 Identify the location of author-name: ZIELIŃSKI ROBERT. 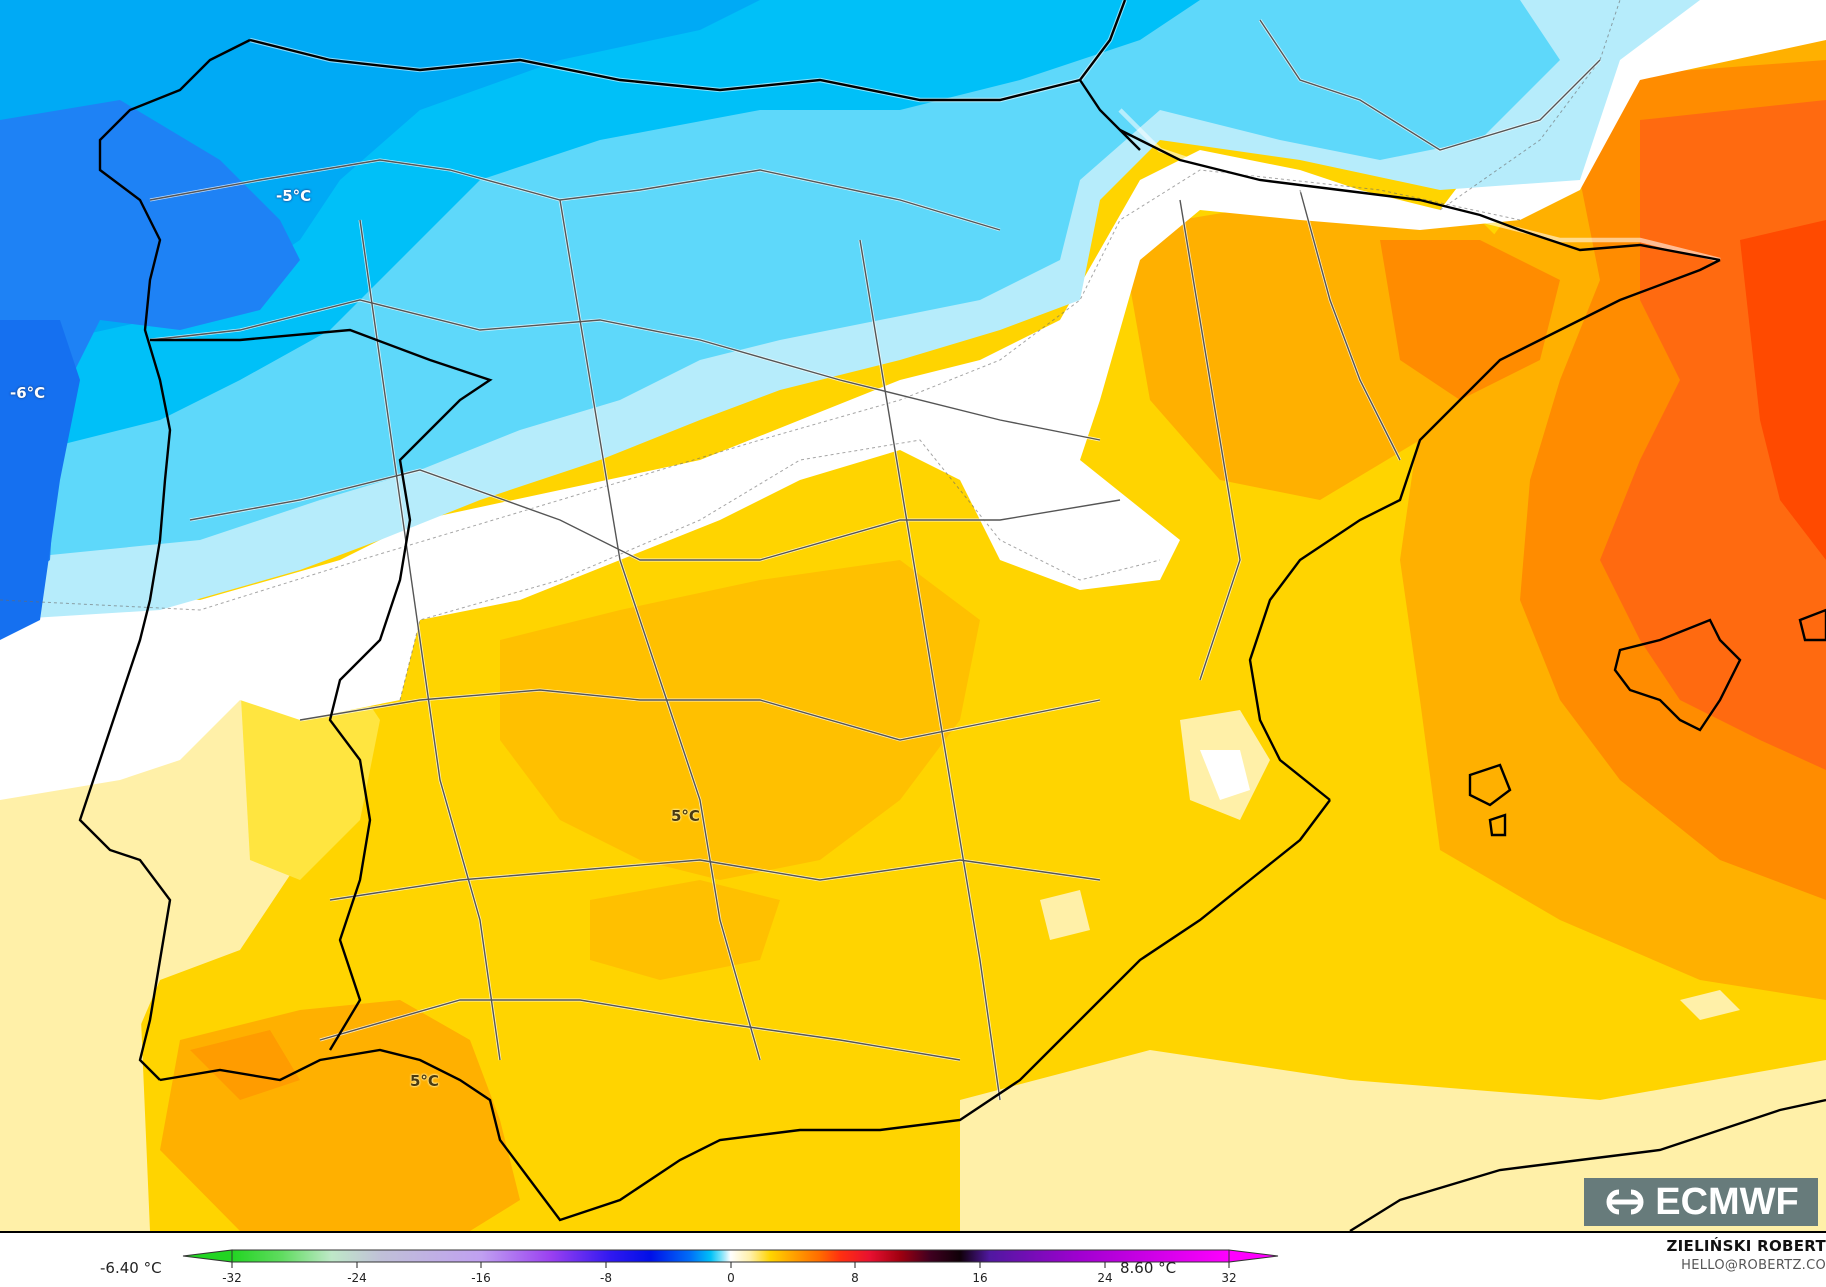
(1746, 1246).